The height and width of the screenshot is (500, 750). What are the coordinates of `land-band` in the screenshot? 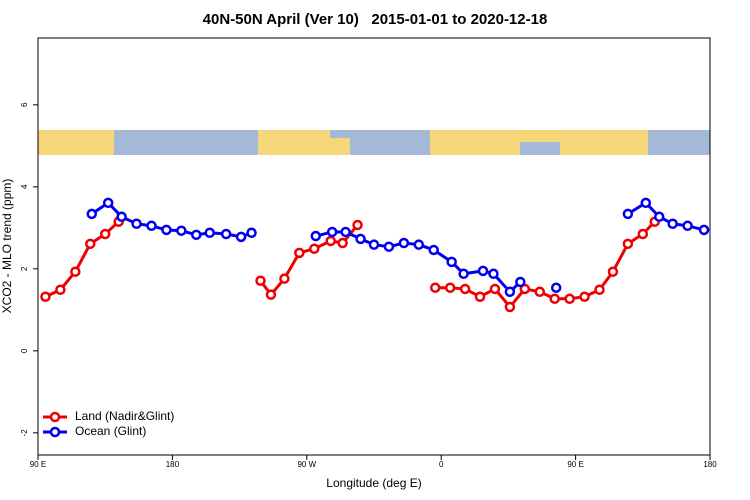 It's located at (76, 142).